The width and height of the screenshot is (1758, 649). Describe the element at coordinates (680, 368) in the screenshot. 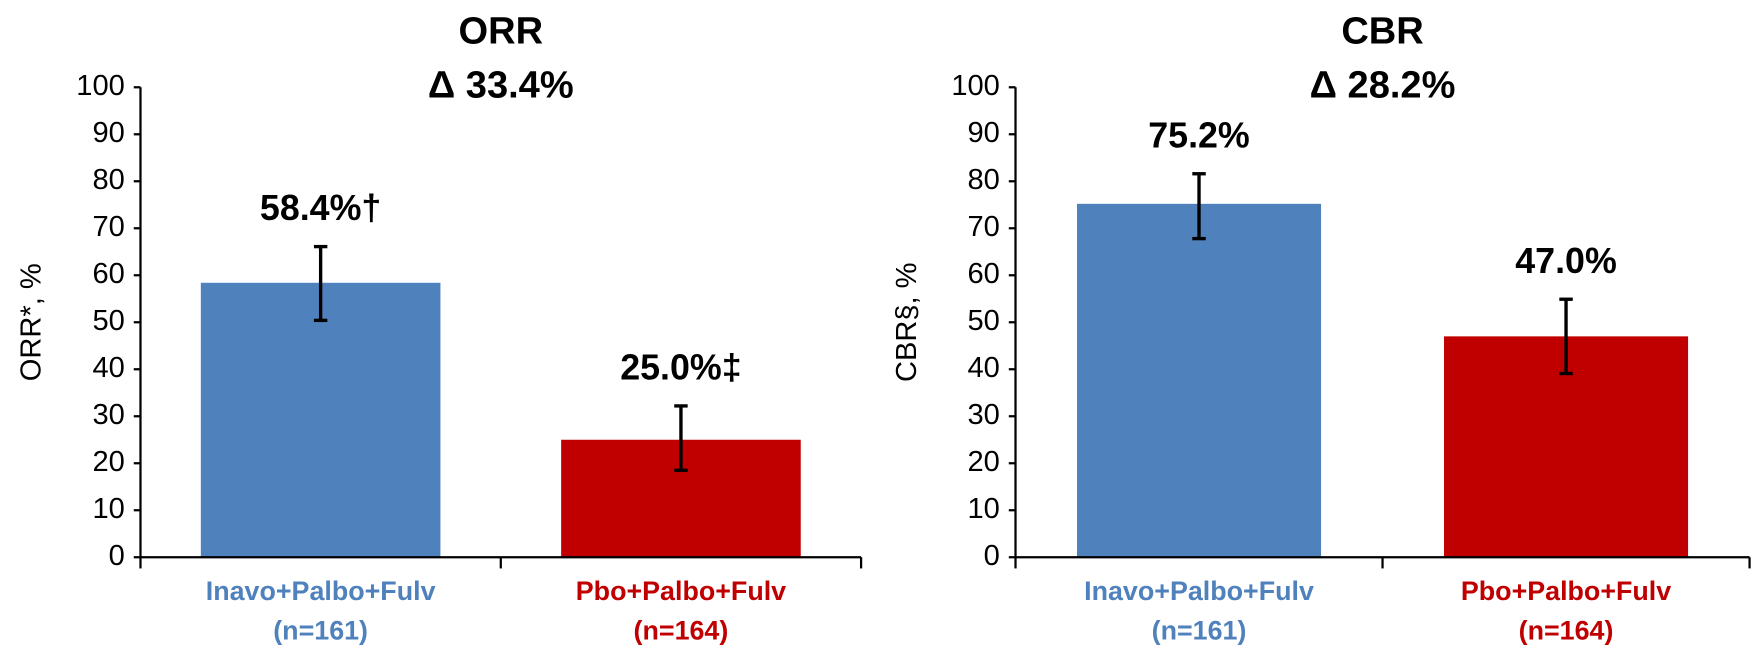

I see `value-label: 25.0%‡` at that location.